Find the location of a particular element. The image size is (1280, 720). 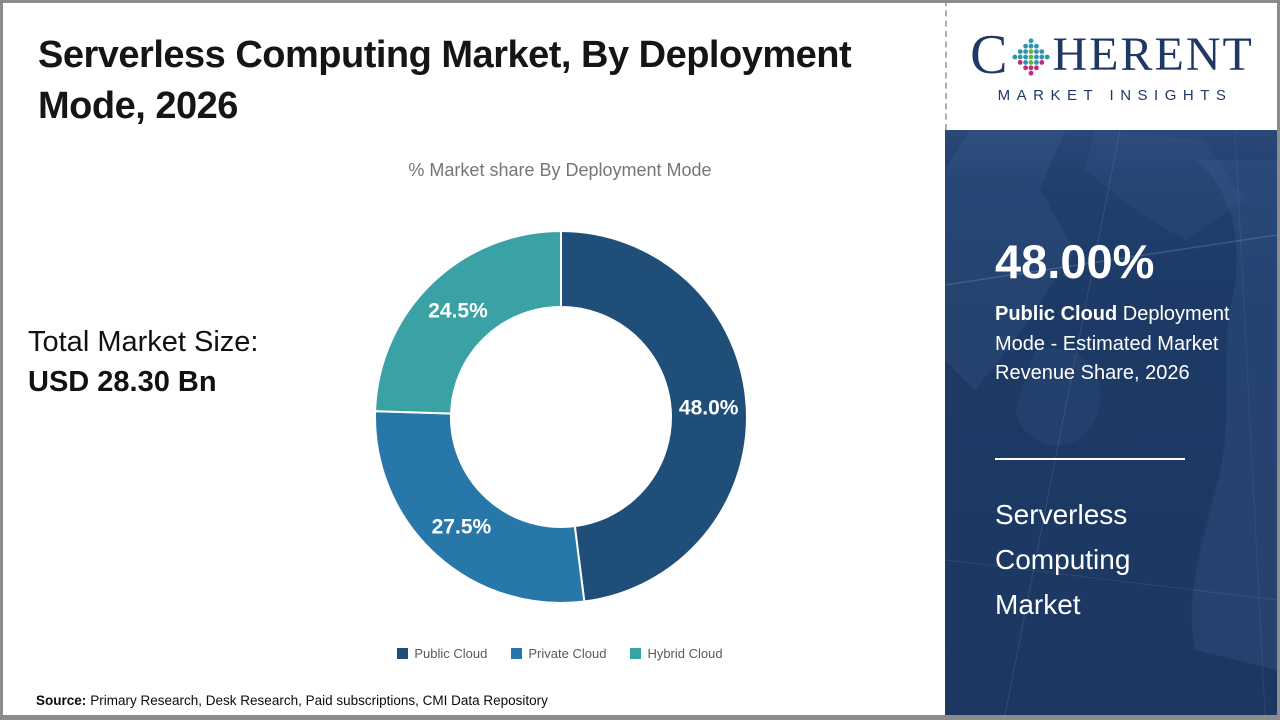

legend-label: Private Cloud is located at coordinates (567, 653).